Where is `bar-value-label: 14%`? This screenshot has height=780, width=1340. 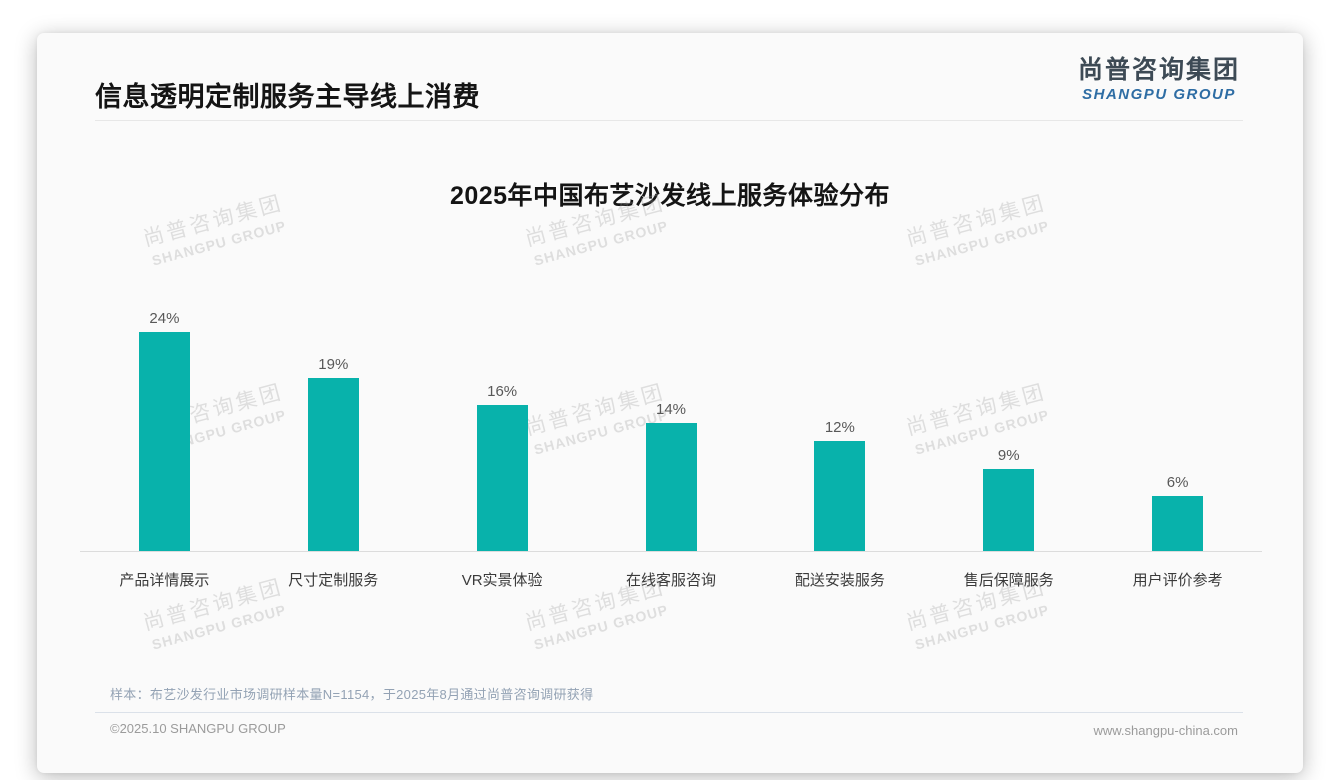
bar-value-label: 14% is located at coordinates (671, 409).